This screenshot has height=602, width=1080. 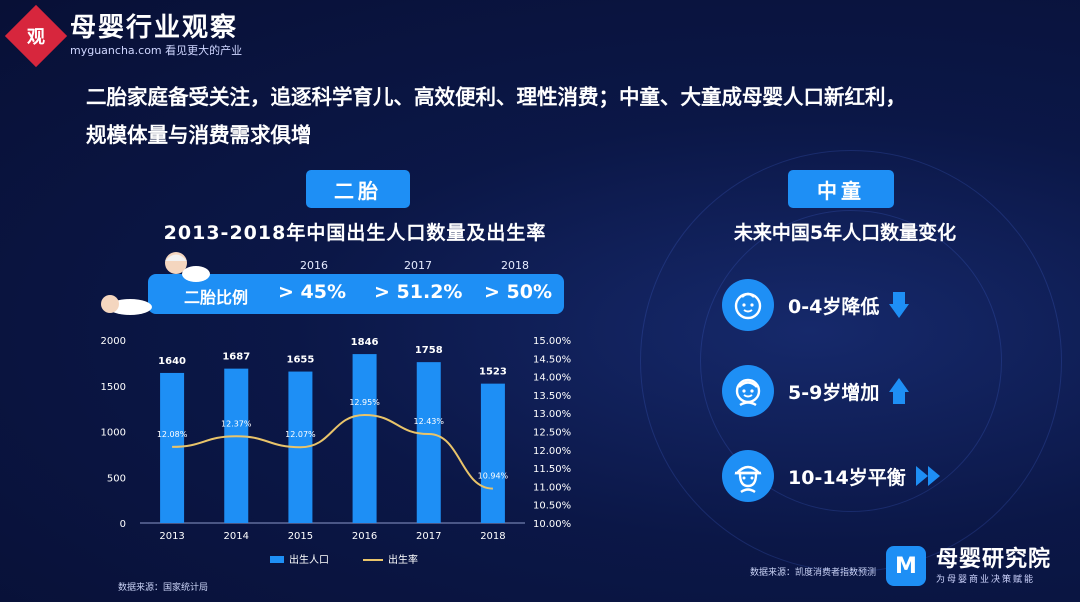 I want to click on y-right-tick-label: 14.00%, so click(x=552, y=378).